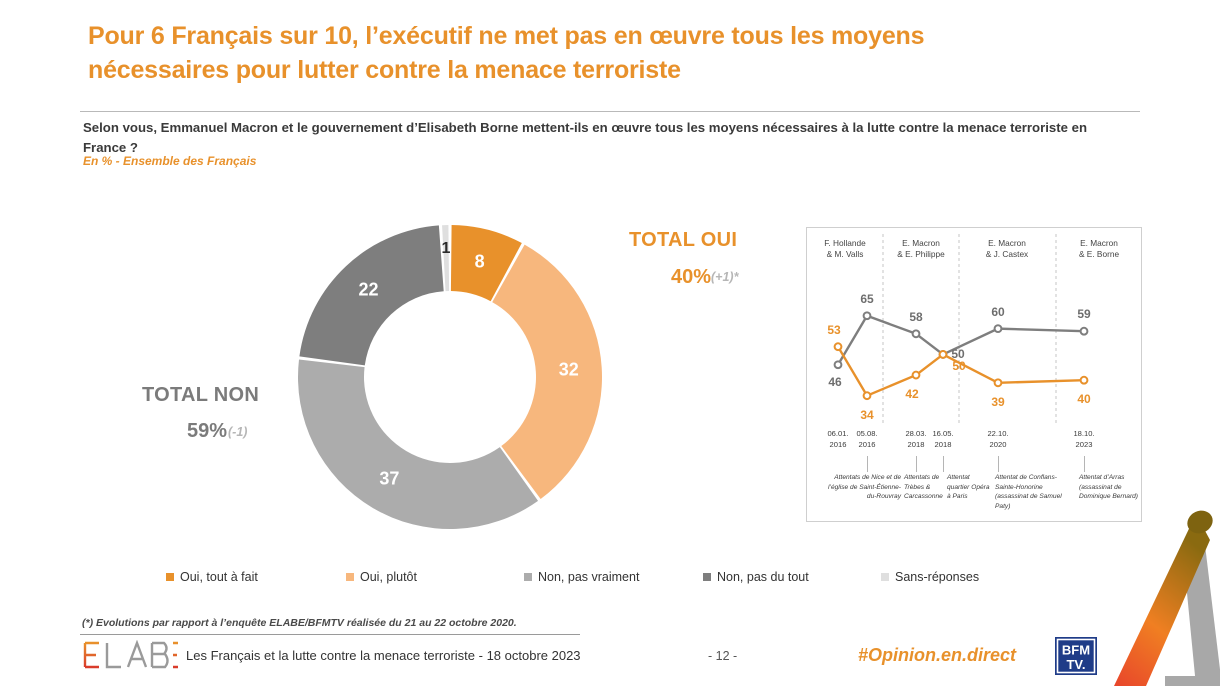 The height and width of the screenshot is (686, 1220). I want to click on period-header: F. Hollande & M. Valls, so click(845, 249).